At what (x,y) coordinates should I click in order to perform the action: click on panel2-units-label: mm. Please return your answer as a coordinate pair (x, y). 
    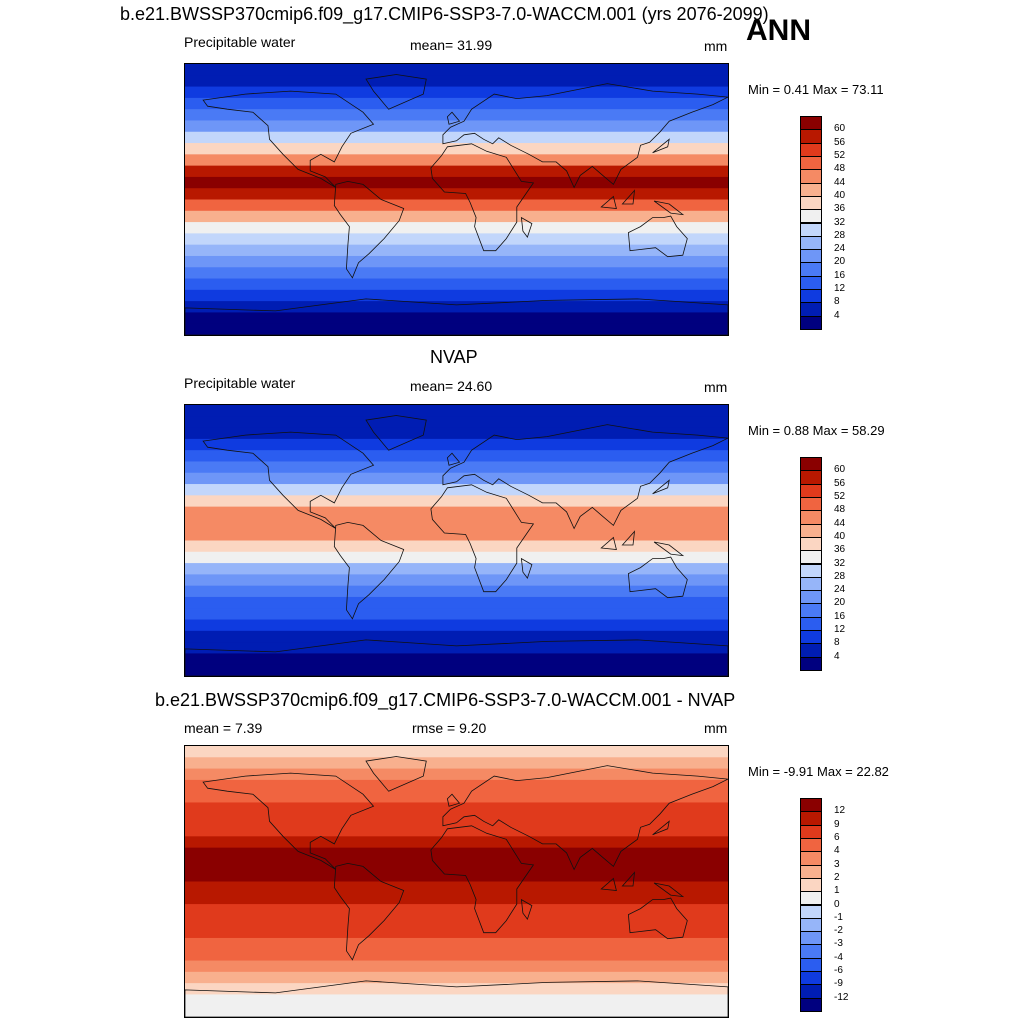
    Looking at the image, I should click on (716, 387).